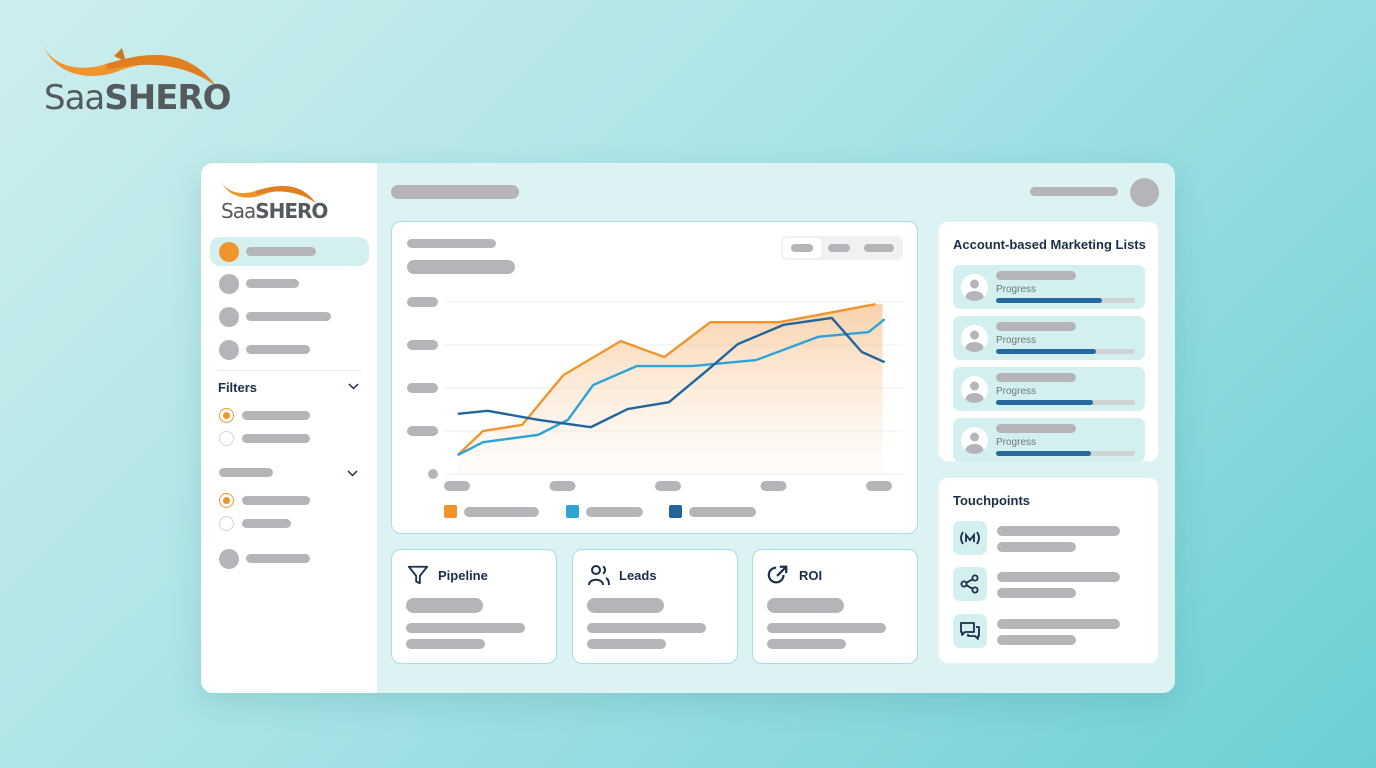  Describe the element at coordinates (418, 575) in the screenshot. I see `funnel-icon` at that location.